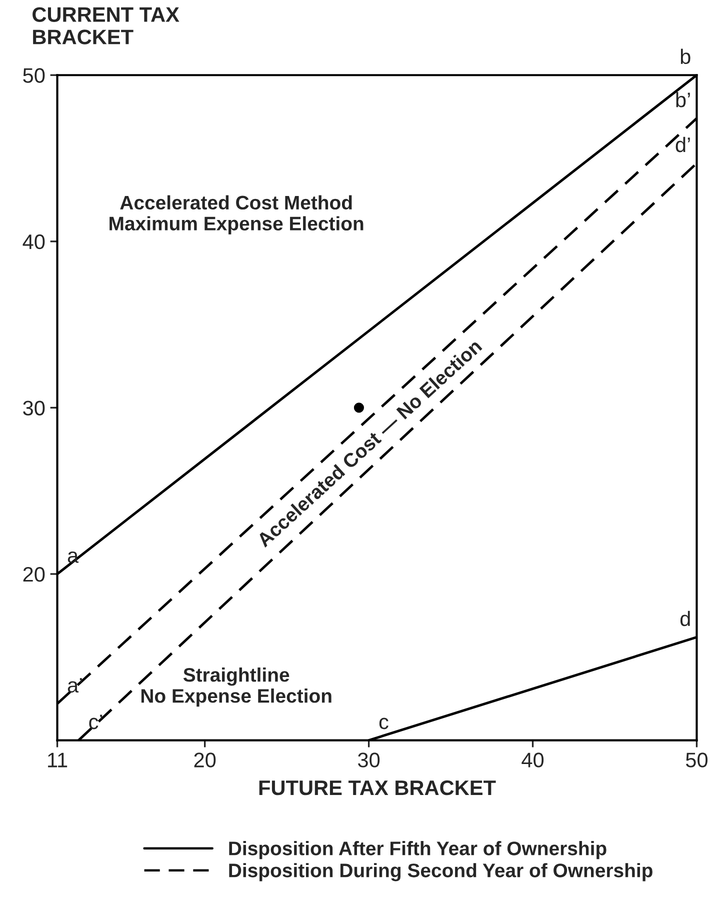  I want to click on legend-label: Disposition After Fifth Year of Ownership, so click(417, 850).